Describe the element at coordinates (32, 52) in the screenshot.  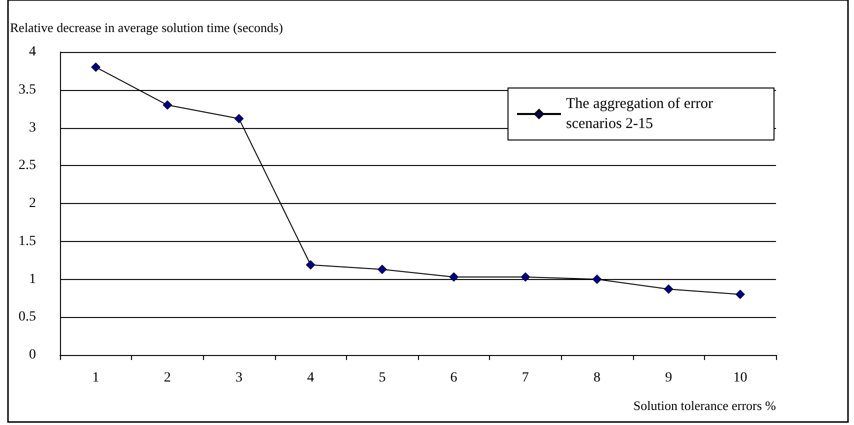
I see `y-tick-label: 4` at that location.